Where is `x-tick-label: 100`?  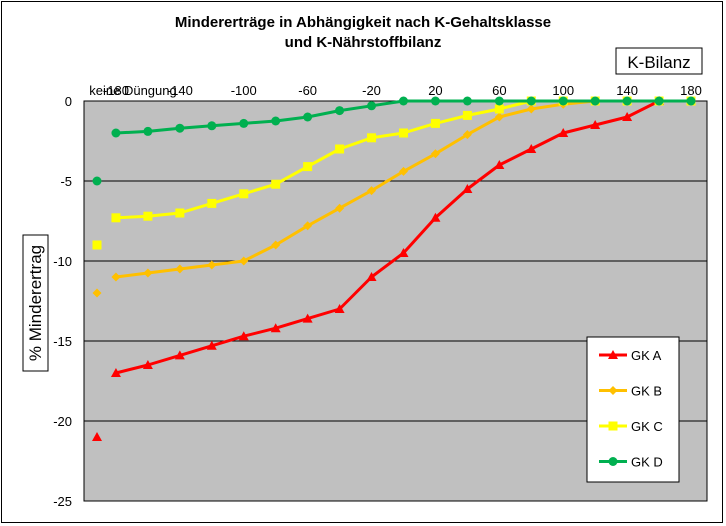 x-tick-label: 100 is located at coordinates (563, 90).